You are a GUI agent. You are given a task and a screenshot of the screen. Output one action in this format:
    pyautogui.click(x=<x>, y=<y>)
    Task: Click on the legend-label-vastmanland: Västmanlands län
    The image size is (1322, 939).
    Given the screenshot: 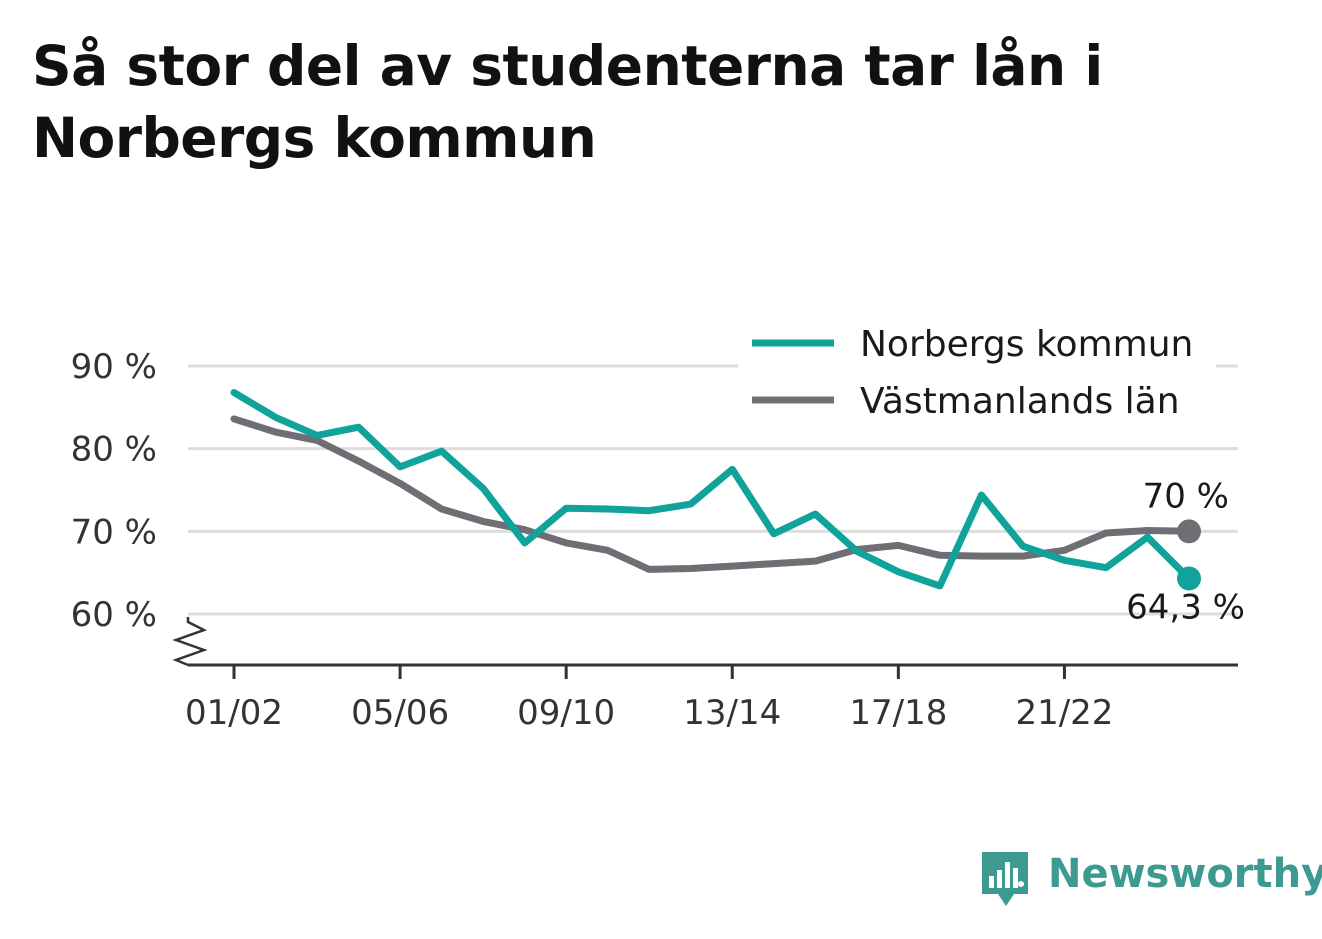 What is the action you would take?
    pyautogui.click(x=1020, y=401)
    